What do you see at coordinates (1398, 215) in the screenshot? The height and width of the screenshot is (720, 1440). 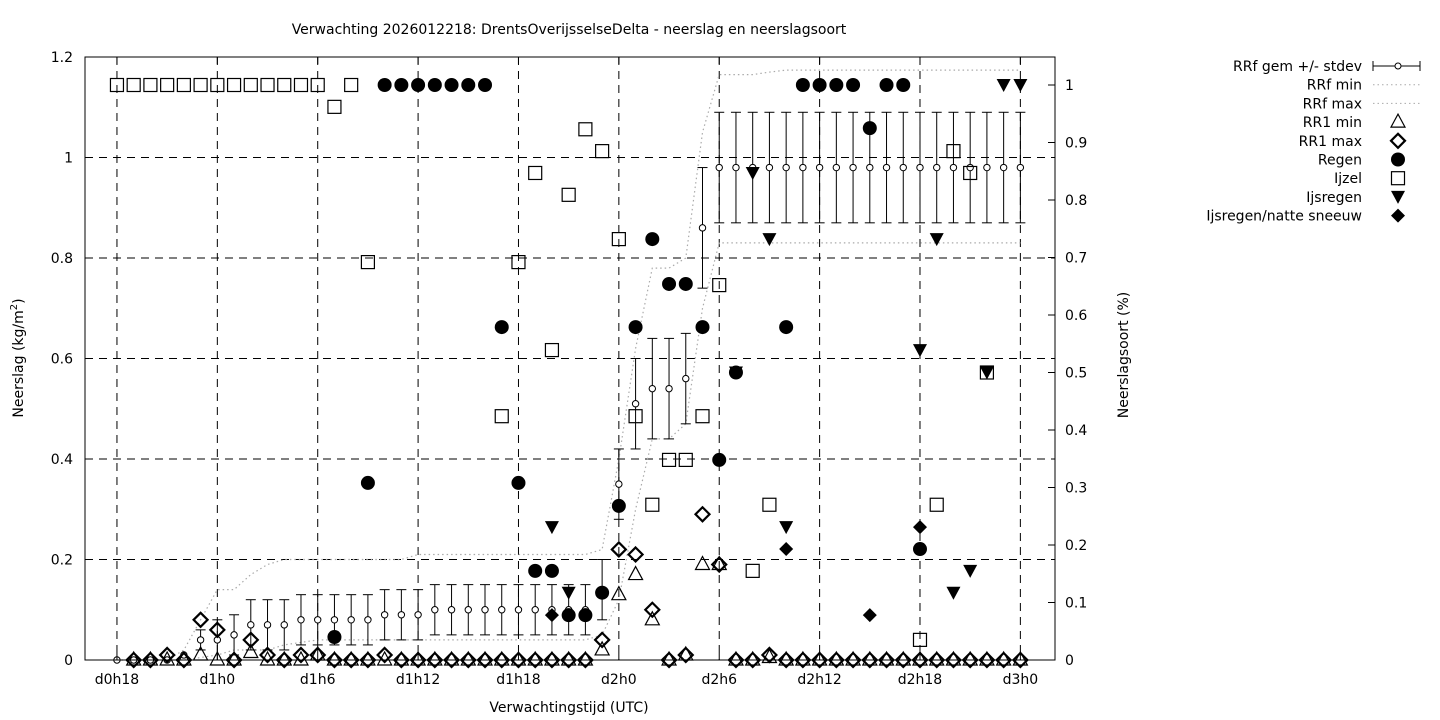 I see `legend-swatch-ijsregen-natte-sneeuw` at bounding box center [1398, 215].